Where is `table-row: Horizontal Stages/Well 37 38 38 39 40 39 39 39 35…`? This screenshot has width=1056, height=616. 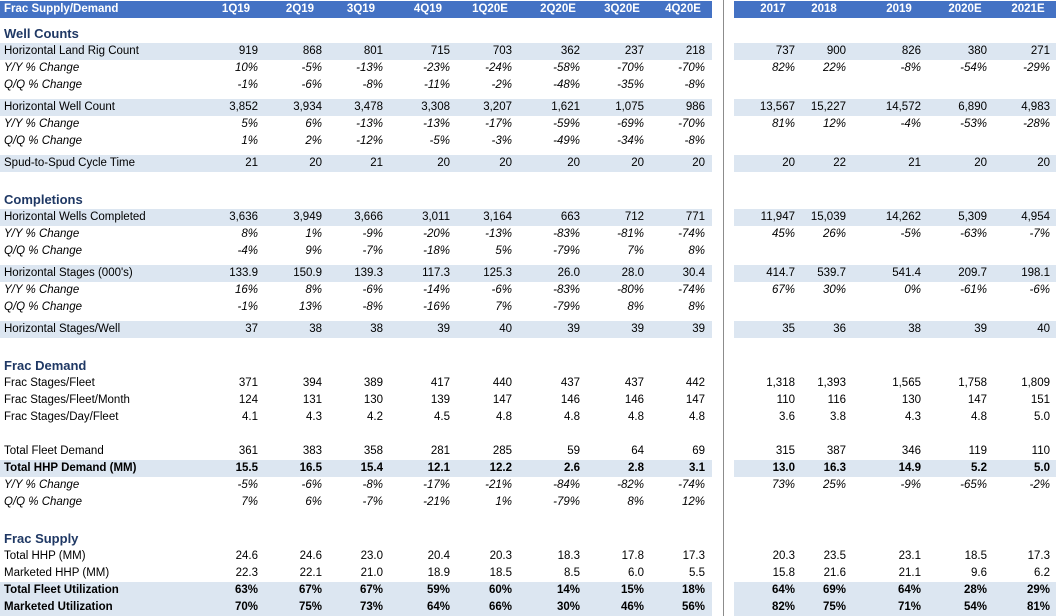 table-row: Horizontal Stages/Well 37 38 38 39 40 39 39 39 35… is located at coordinates (528, 329).